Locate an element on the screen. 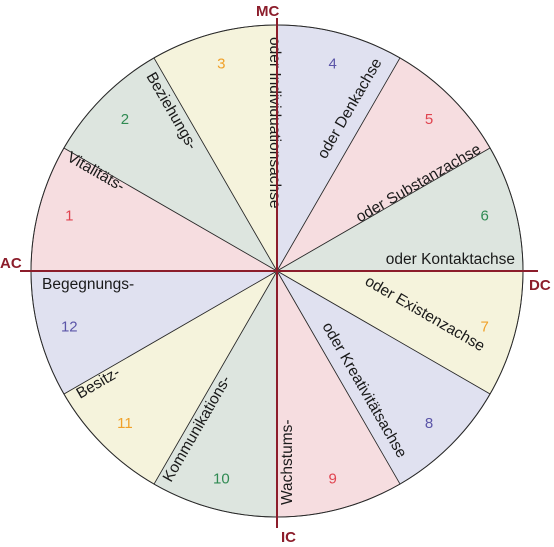 The width and height of the screenshot is (554, 547). ic-label: IC is located at coordinates (288, 537).